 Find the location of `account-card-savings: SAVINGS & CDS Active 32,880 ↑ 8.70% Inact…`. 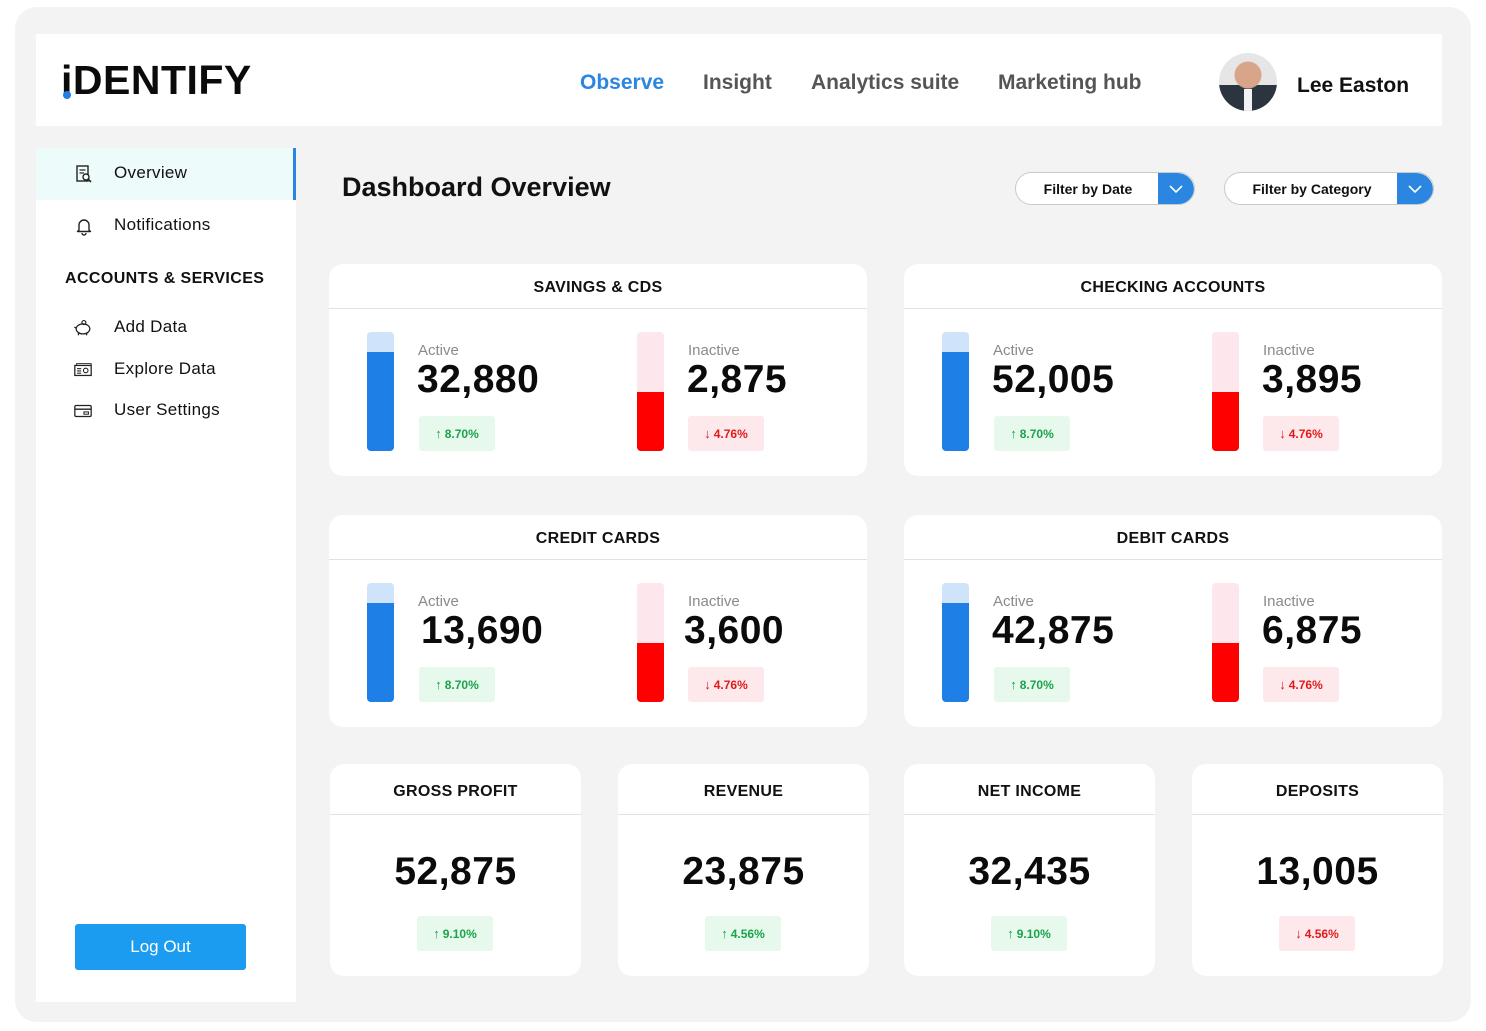

account-card-savings: SAVINGS & CDS Active 32,880 ↑ 8.70% Inact… is located at coordinates (598, 370).